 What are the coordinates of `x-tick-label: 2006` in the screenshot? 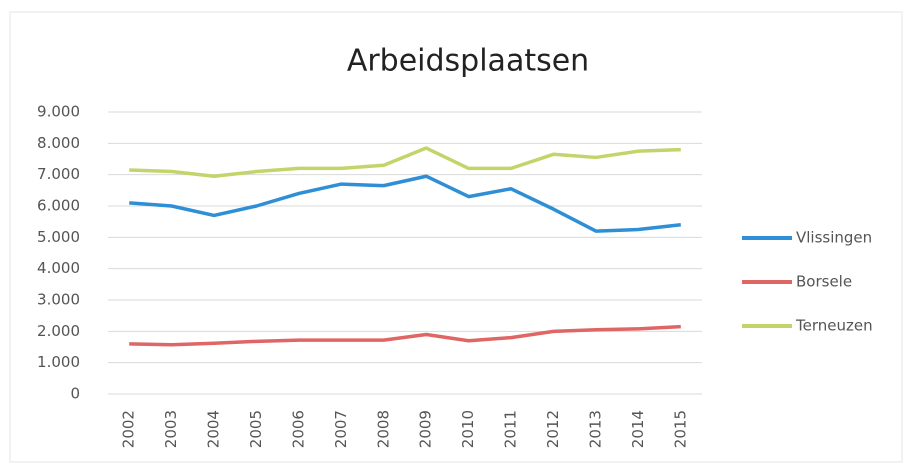 It's located at (298, 429).